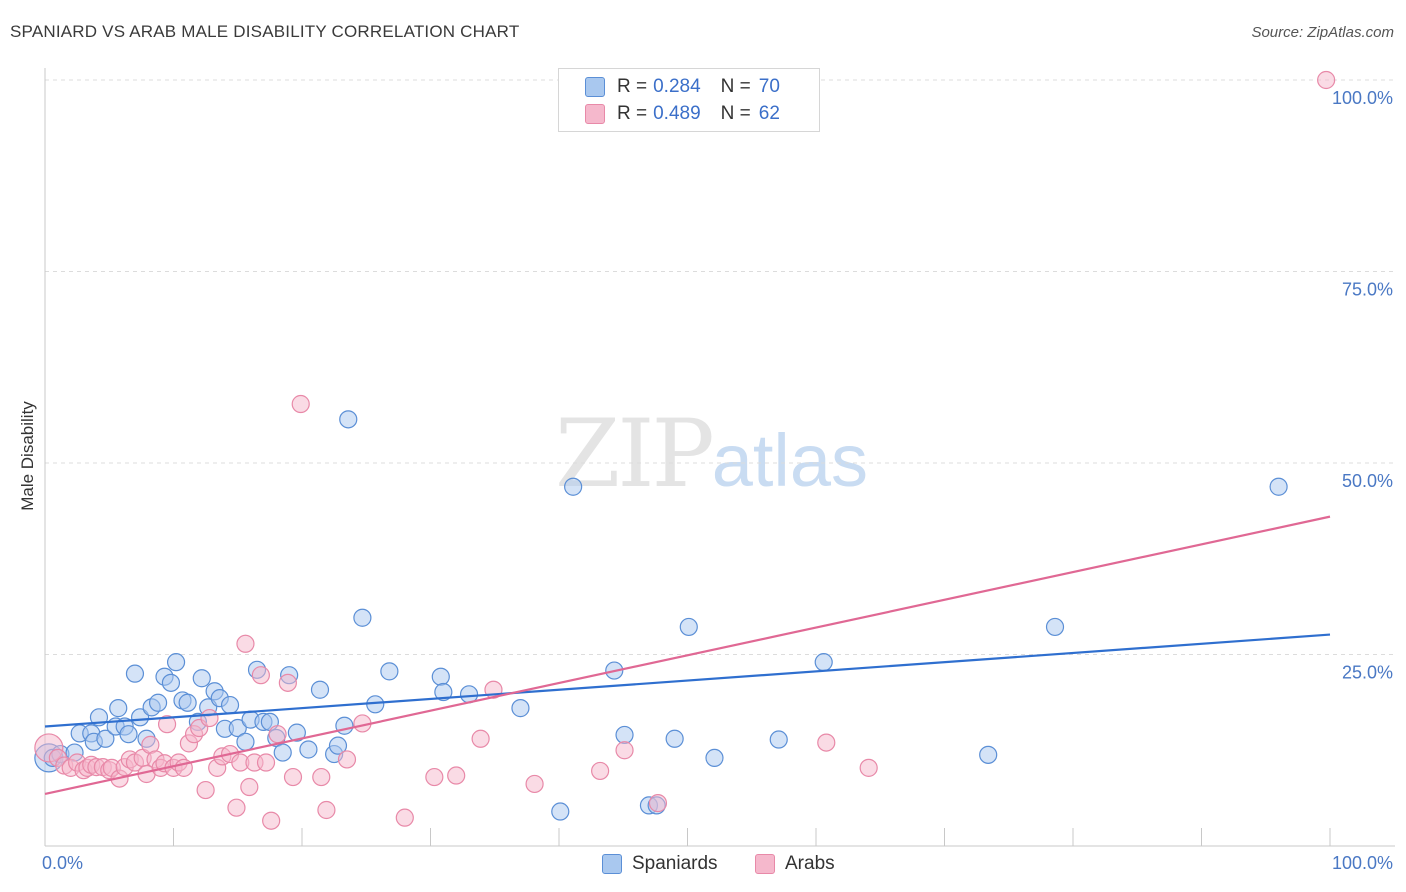 This screenshot has width=1406, height=892. I want to click on watermark-atlas: atlas, so click(790, 460).